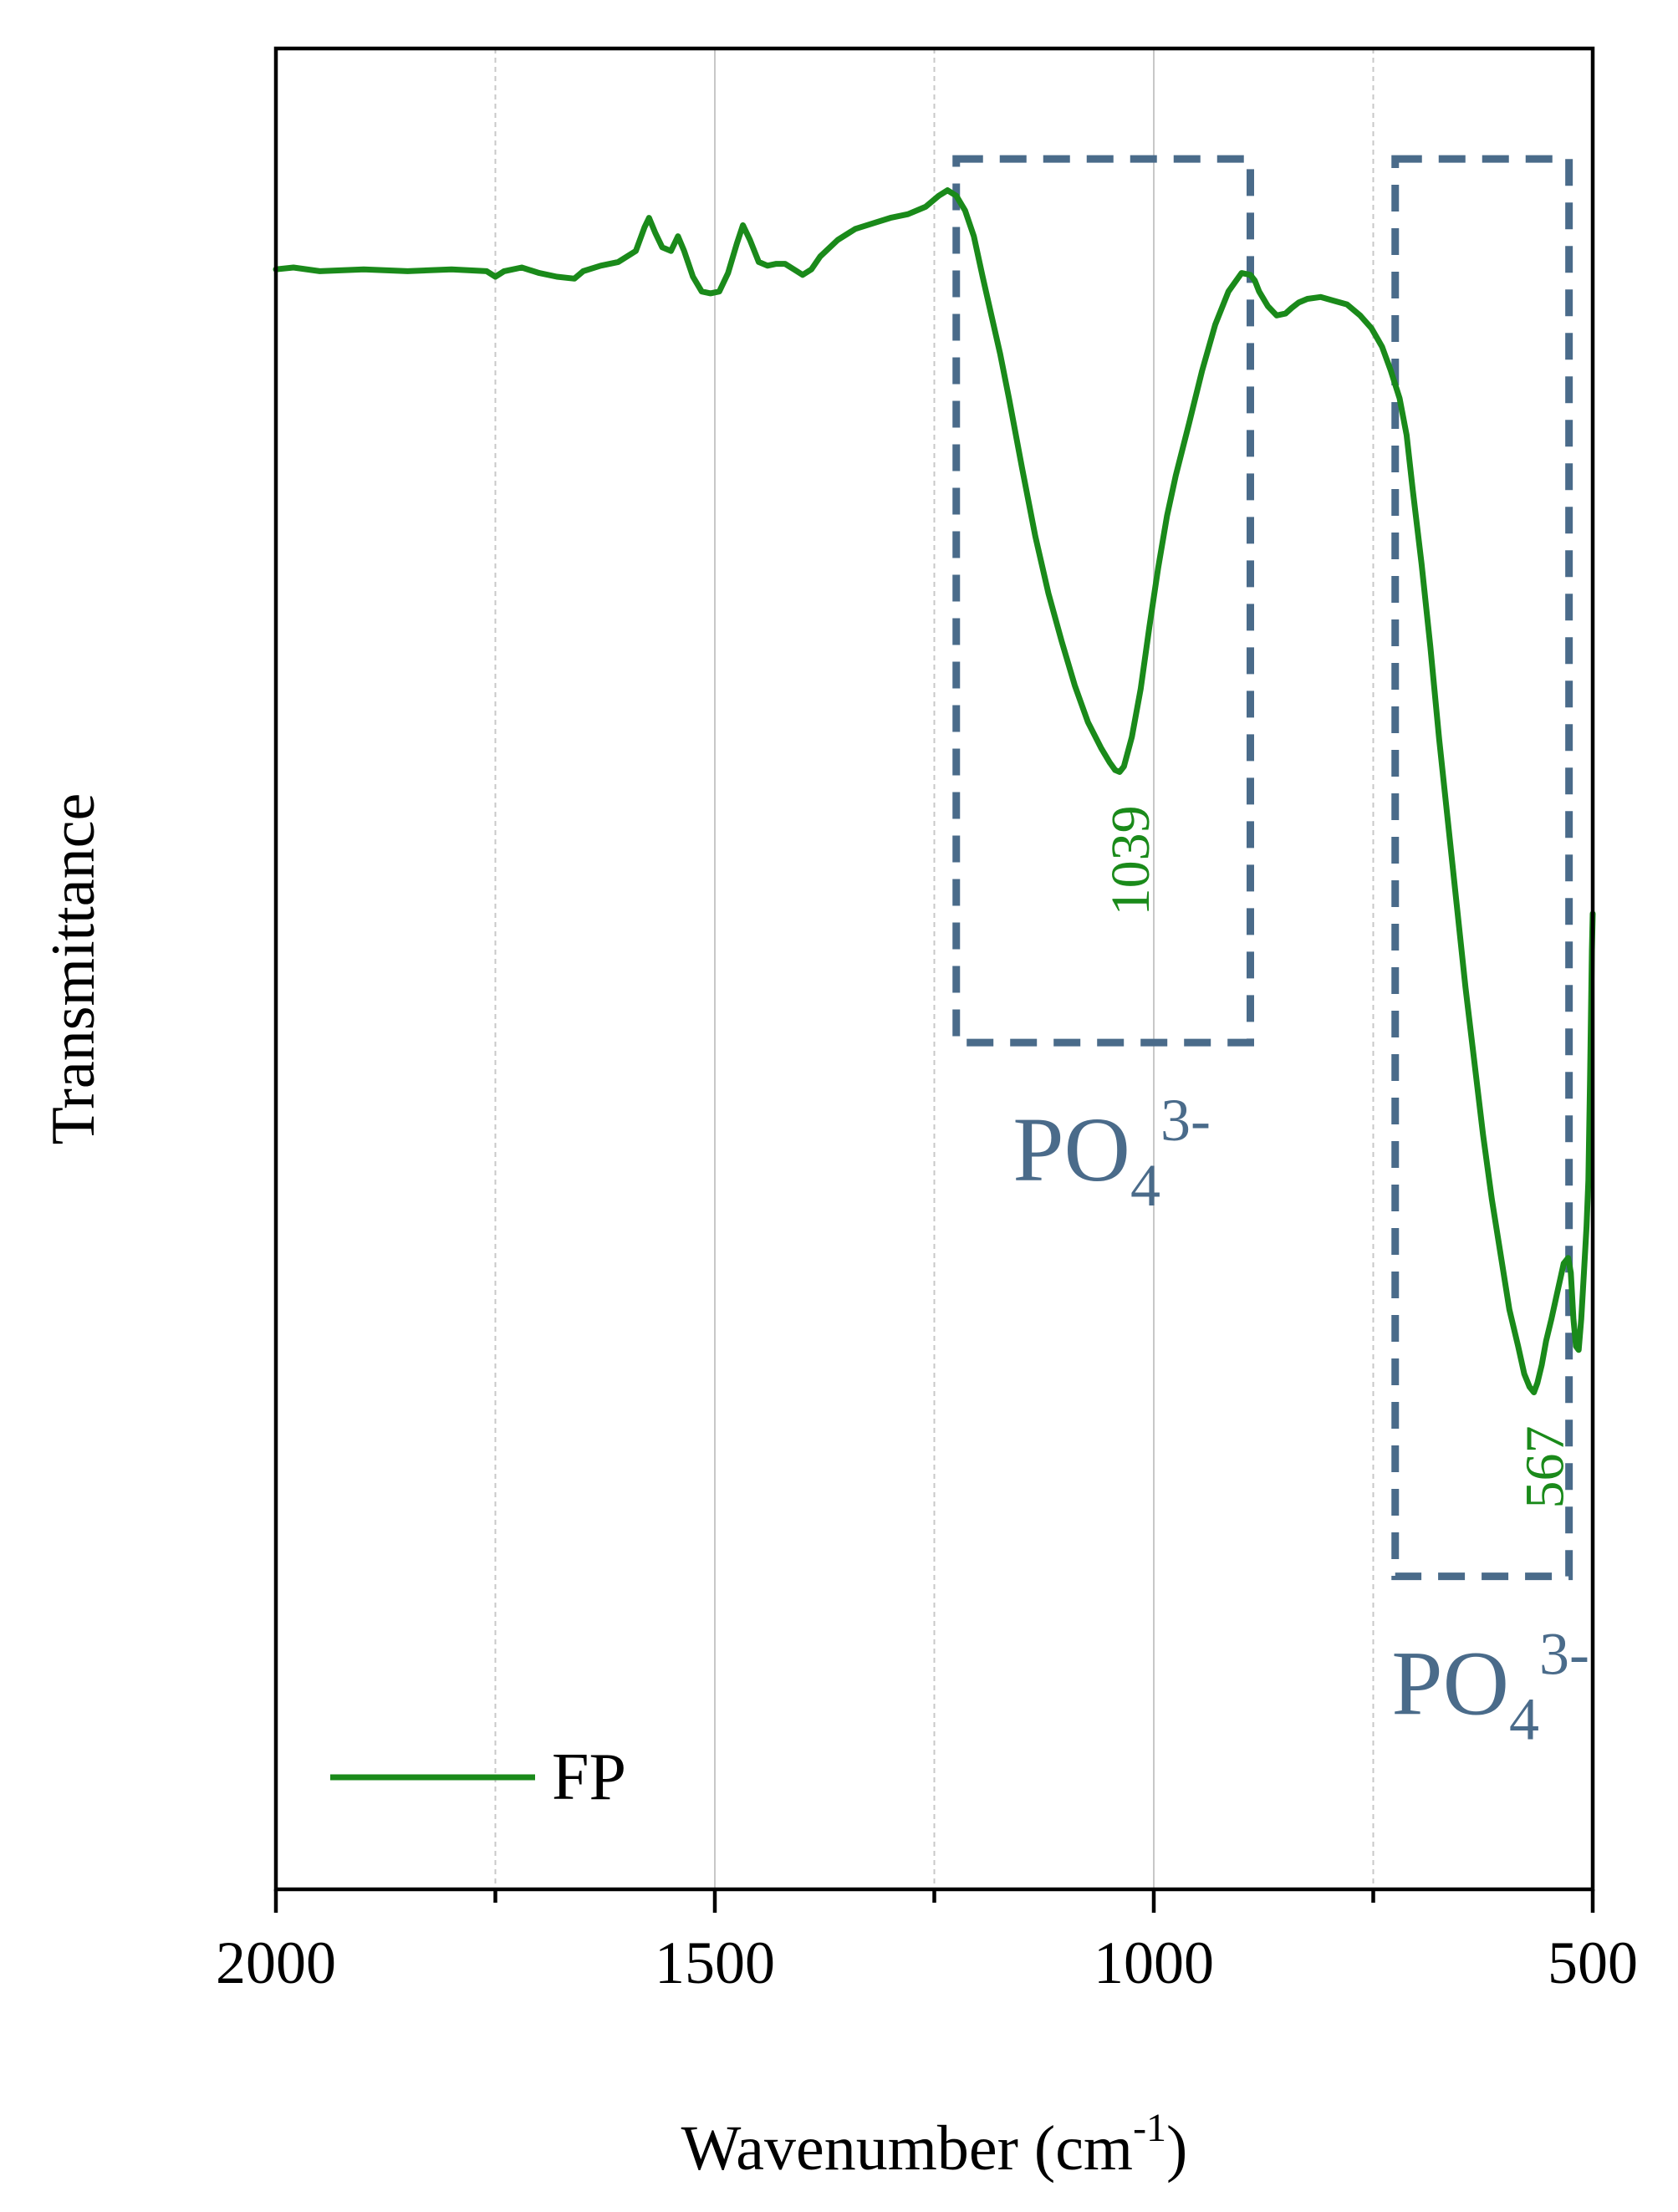  What do you see at coordinates (1149, 2128) in the screenshot?
I see `x-axis-label-superscript: -1` at bounding box center [1149, 2128].